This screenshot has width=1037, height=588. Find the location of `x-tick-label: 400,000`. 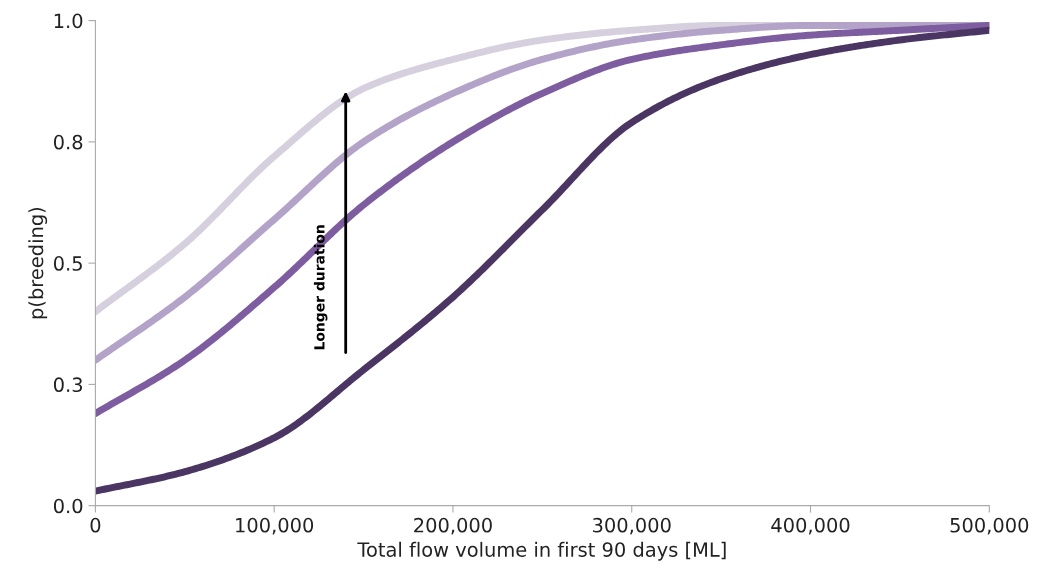

x-tick-label: 400,000 is located at coordinates (810, 526).